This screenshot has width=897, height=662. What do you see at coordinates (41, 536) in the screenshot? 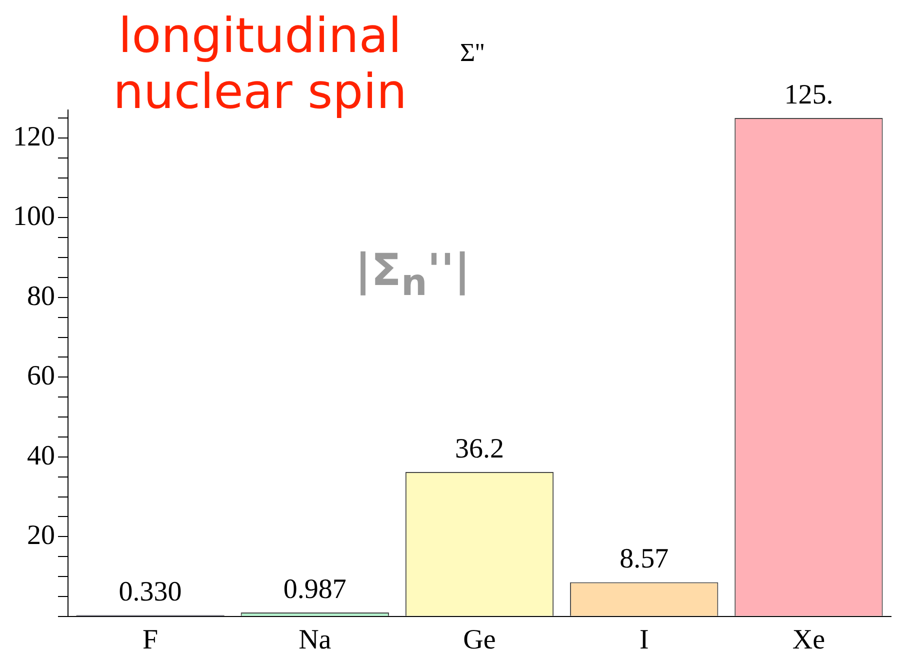
I see `y-tick-label: 20` at bounding box center [41, 536].